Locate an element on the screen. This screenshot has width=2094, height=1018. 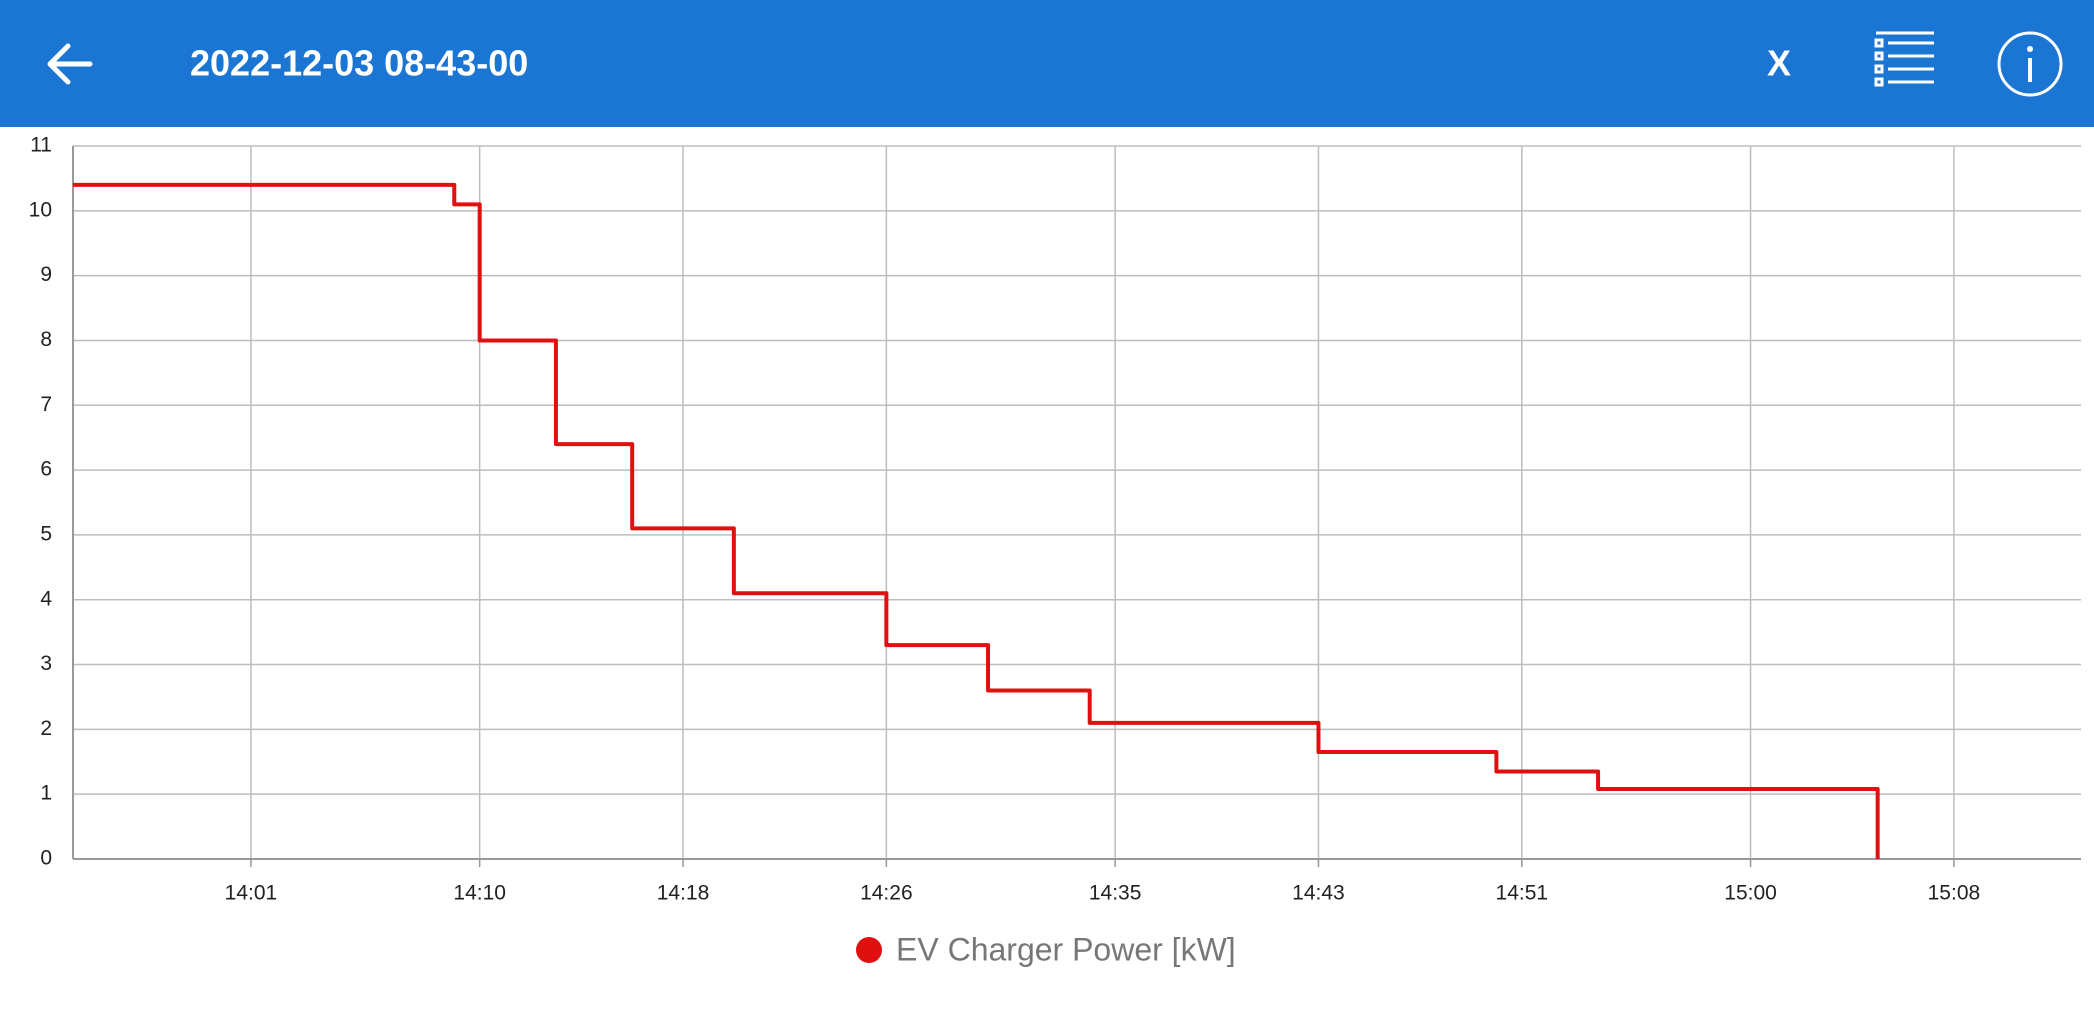
app-bar is located at coordinates (1047, 63).